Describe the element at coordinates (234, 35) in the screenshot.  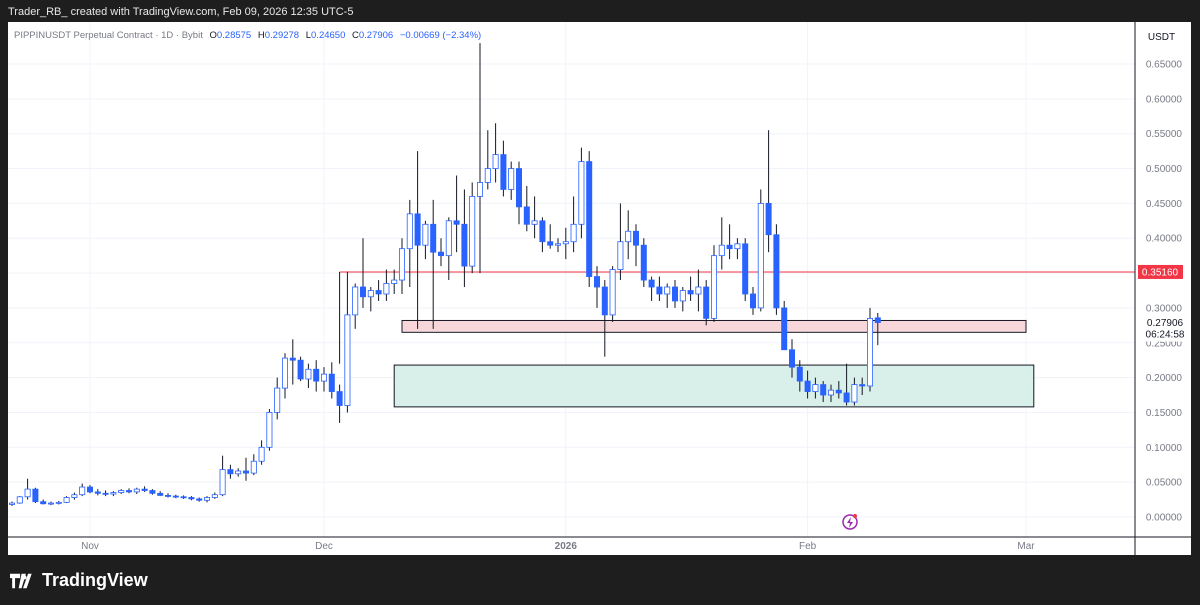
I see `legend-open: 0.28575` at that location.